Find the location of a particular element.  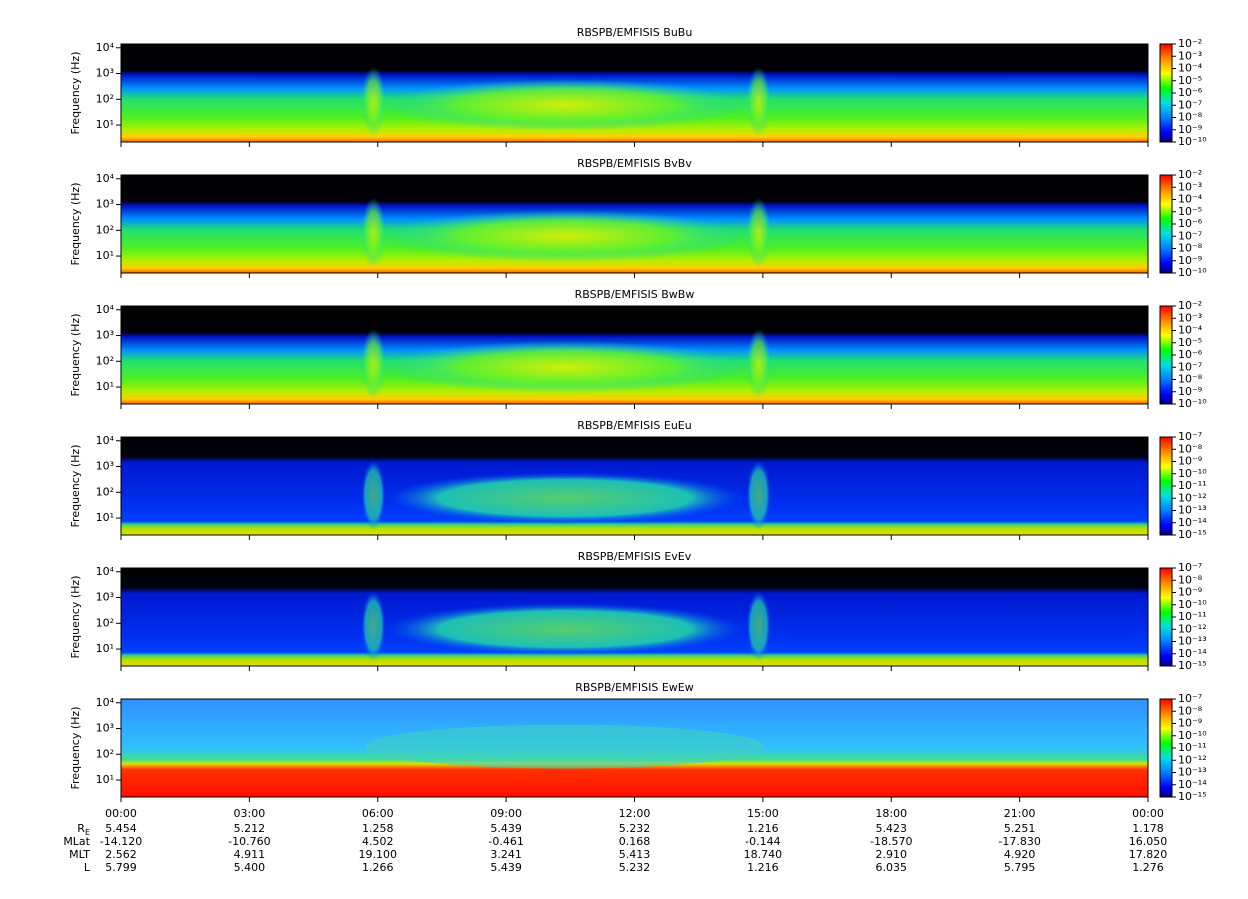

ephemeris-value: 19.100 is located at coordinates (378, 854).